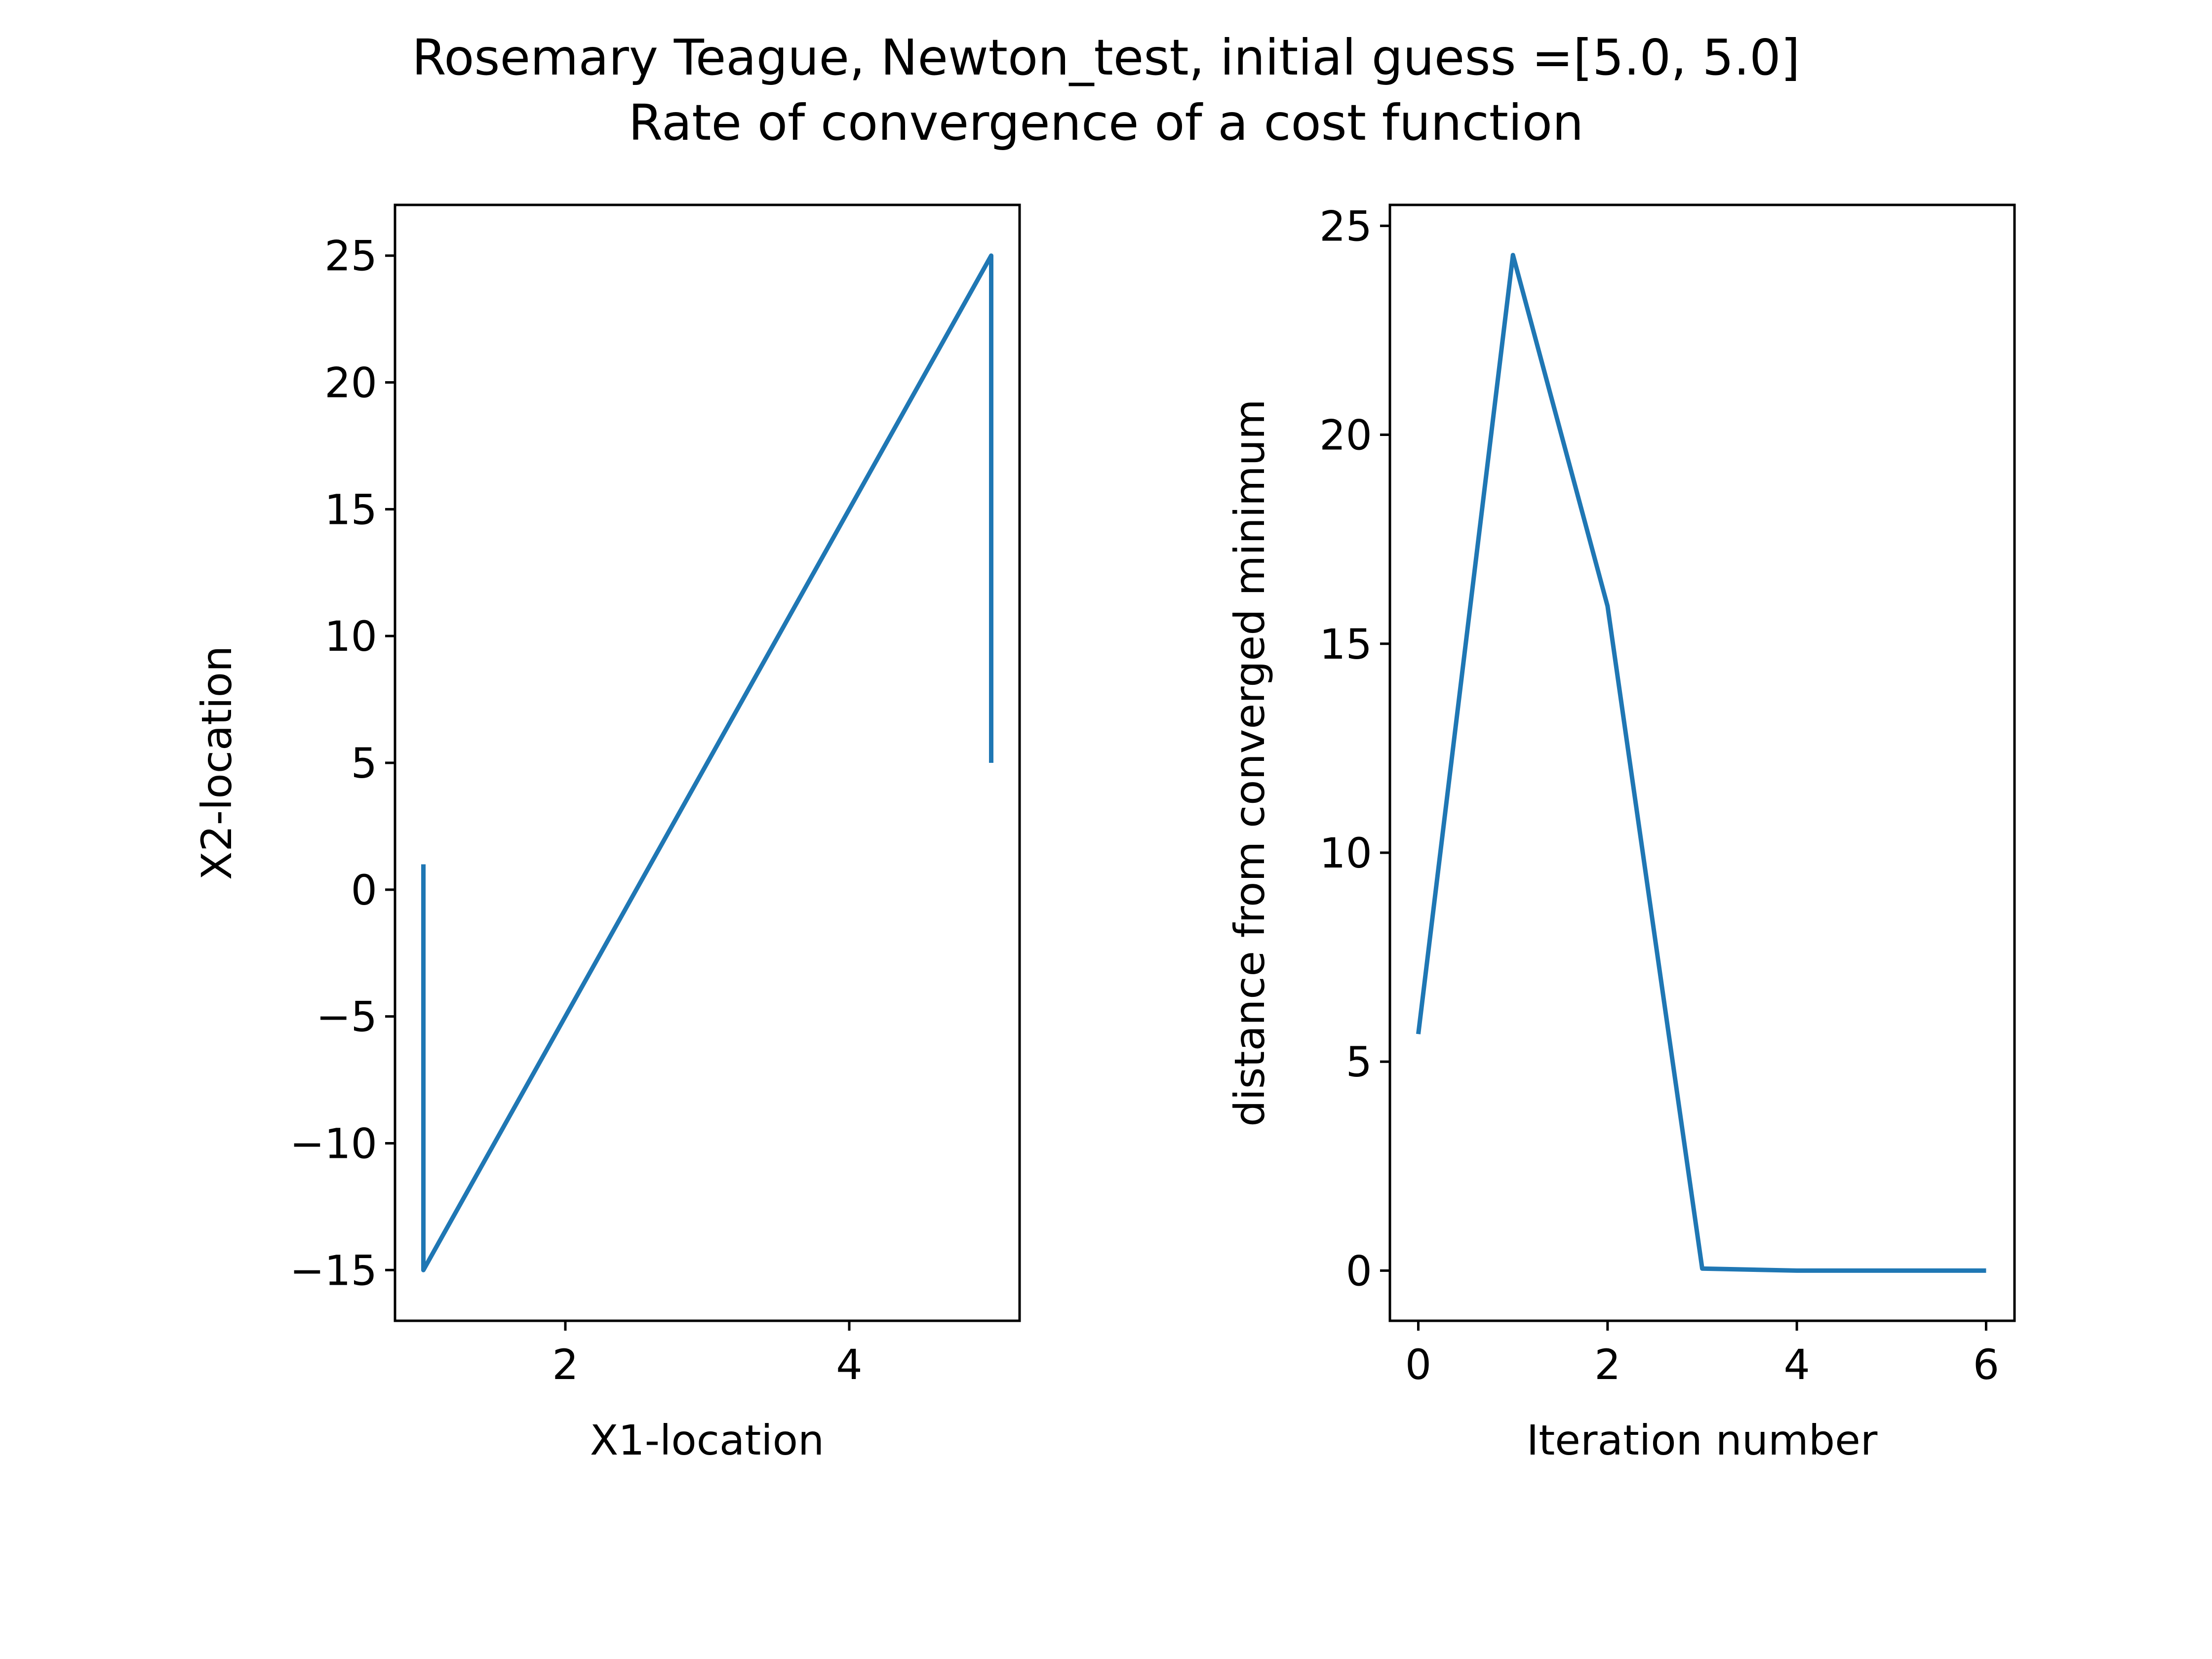  Describe the element at coordinates (1607, 1365) in the screenshot. I see `right-x-tick-label: 2` at that location.